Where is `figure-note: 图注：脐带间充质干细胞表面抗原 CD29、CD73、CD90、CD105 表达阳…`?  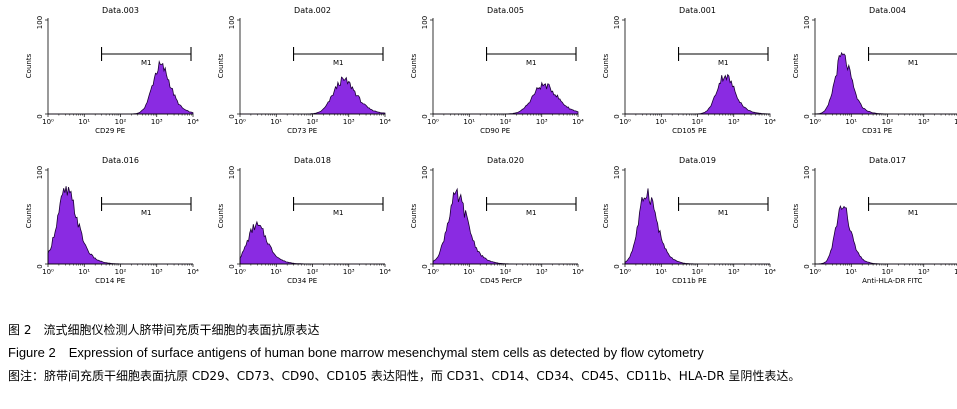 figure-note: 图注：脐带间充质干细胞表面抗原 CD29、CD73、CD90、CD105 表达阳… is located at coordinates (404, 376).